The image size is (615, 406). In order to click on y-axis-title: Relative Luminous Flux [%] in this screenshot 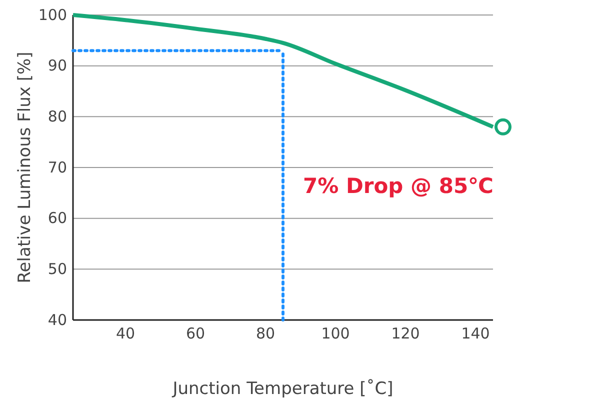, I will do `click(25, 168)`.